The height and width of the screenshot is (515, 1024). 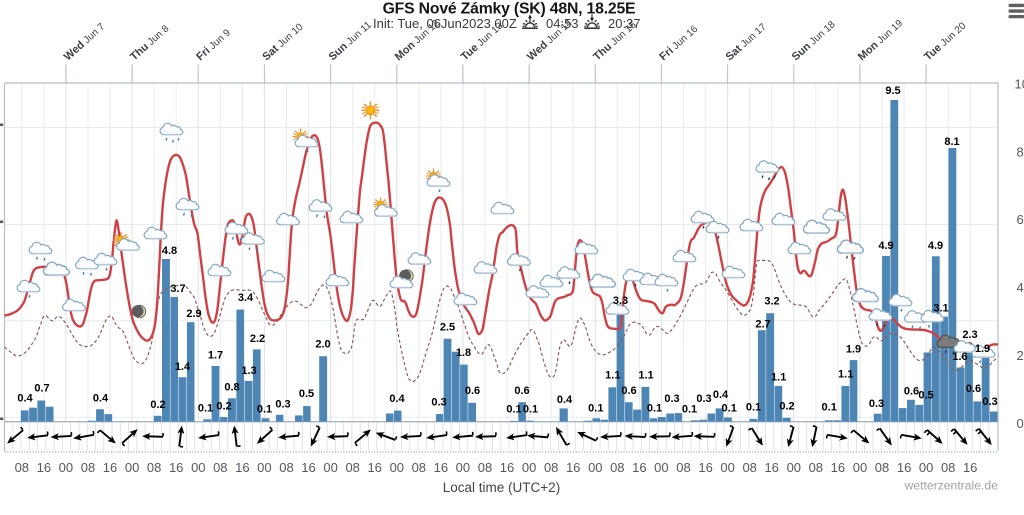 I want to click on svg-text: 2.0, so click(x=322, y=345).